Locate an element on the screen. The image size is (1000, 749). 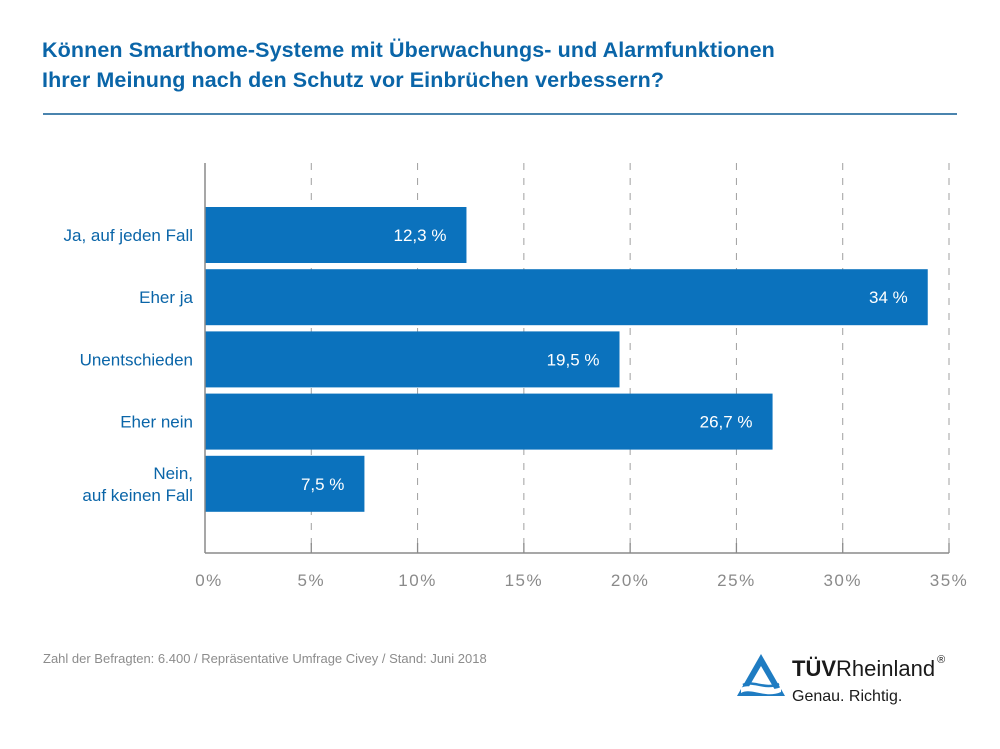
bar-value-label: 12,3 % is located at coordinates (420, 235).